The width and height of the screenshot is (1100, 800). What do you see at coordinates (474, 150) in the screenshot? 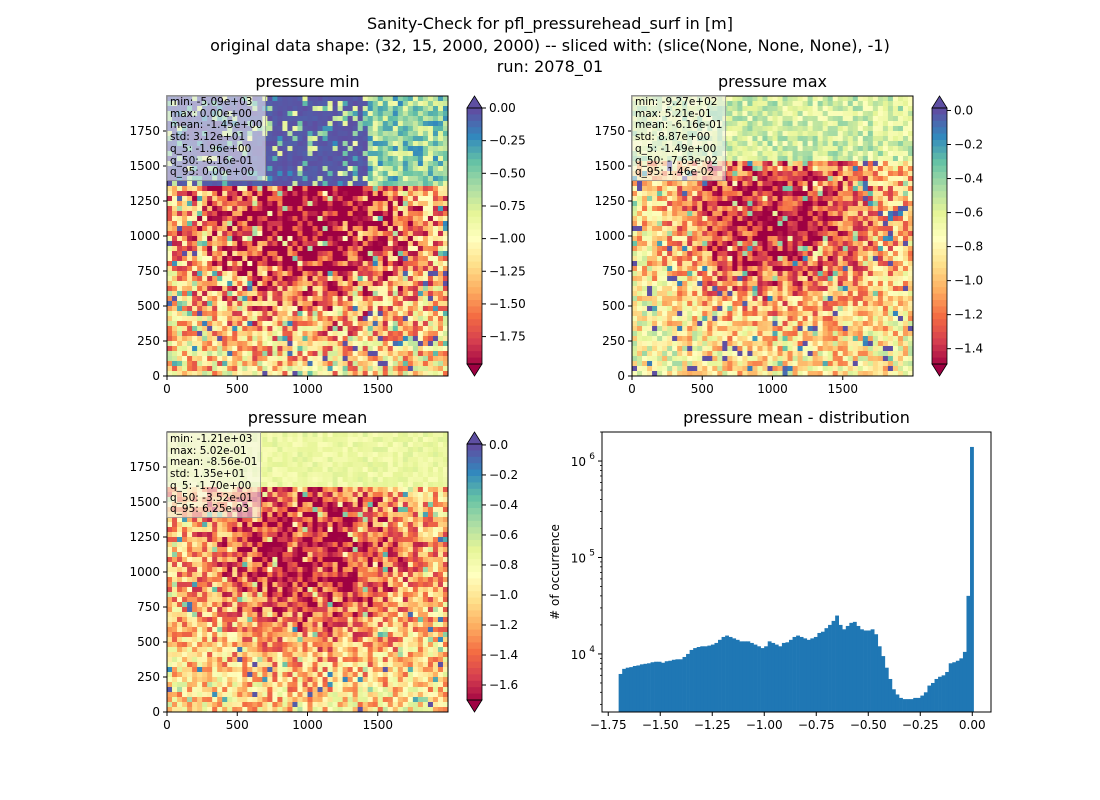
I see `colorbar-segment` at bounding box center [474, 150].